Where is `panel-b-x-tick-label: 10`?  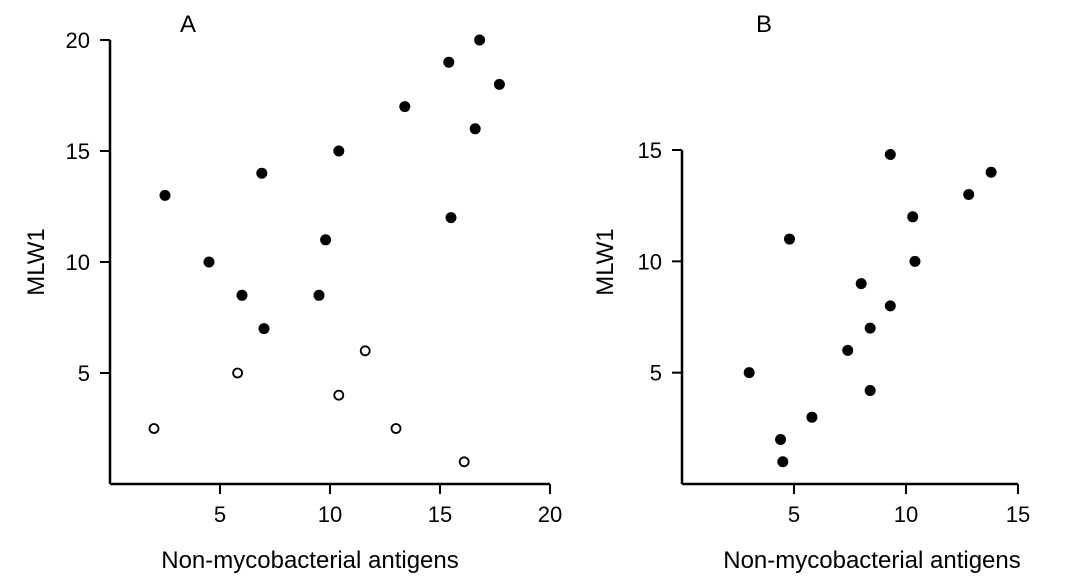
panel-b-x-tick-label: 10 is located at coordinates (906, 514).